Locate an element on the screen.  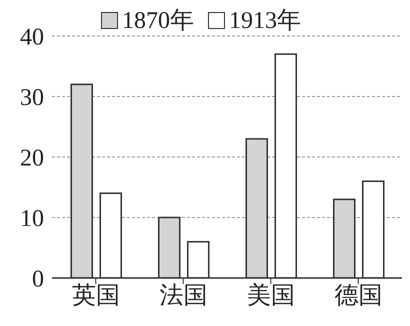
x-tick-label: 美国 is located at coordinates (270, 296).